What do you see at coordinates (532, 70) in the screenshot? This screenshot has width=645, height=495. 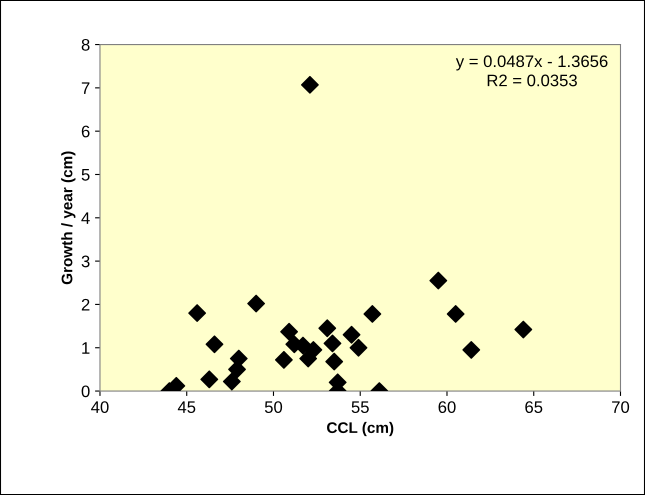 I see `annotation: y = 0.0487x - 1.3656 R2 = 0.0353` at bounding box center [532, 70].